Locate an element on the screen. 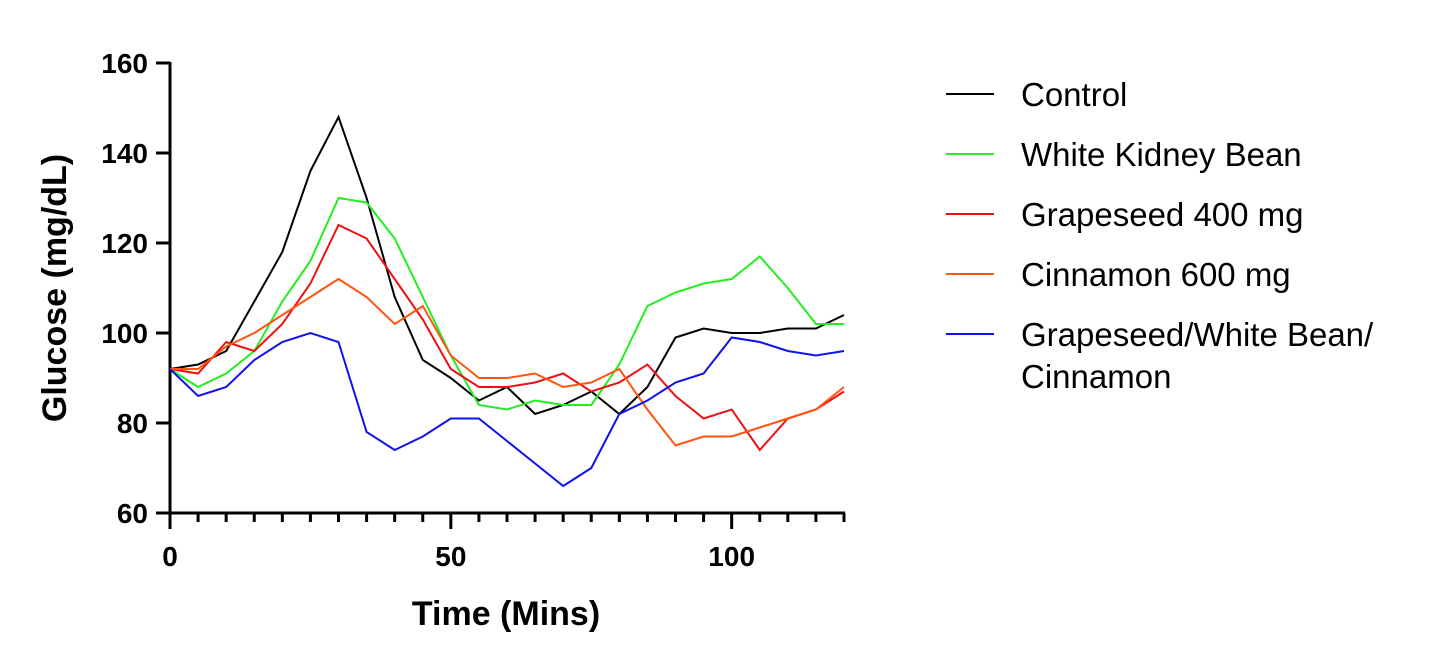 This screenshot has height=664, width=1456. x-tick-label: 0 is located at coordinates (170, 556).